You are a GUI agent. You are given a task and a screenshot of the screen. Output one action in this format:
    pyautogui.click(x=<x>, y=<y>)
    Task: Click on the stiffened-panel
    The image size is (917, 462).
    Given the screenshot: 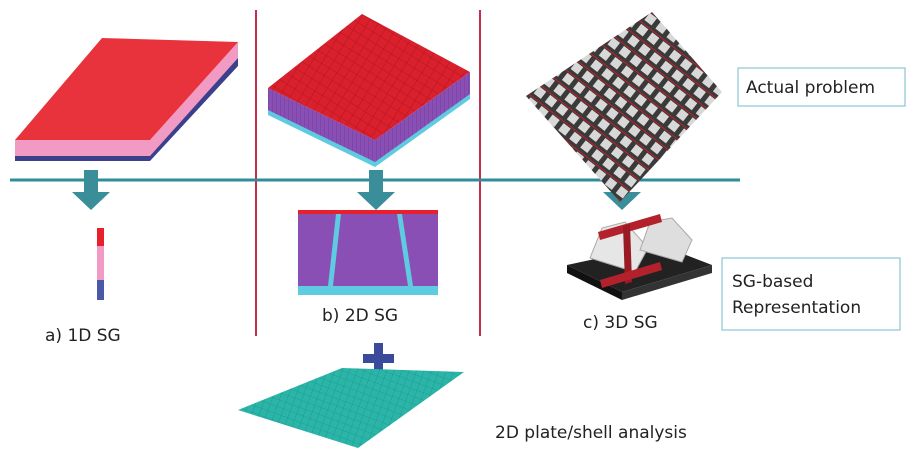 What is the action you would take?
    pyautogui.click(x=624, y=107)
    